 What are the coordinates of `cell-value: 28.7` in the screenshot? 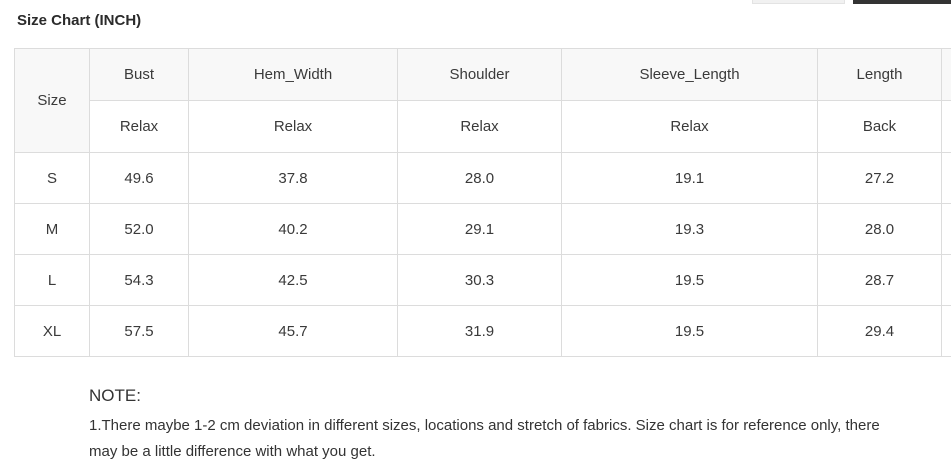 It's located at (879, 280).